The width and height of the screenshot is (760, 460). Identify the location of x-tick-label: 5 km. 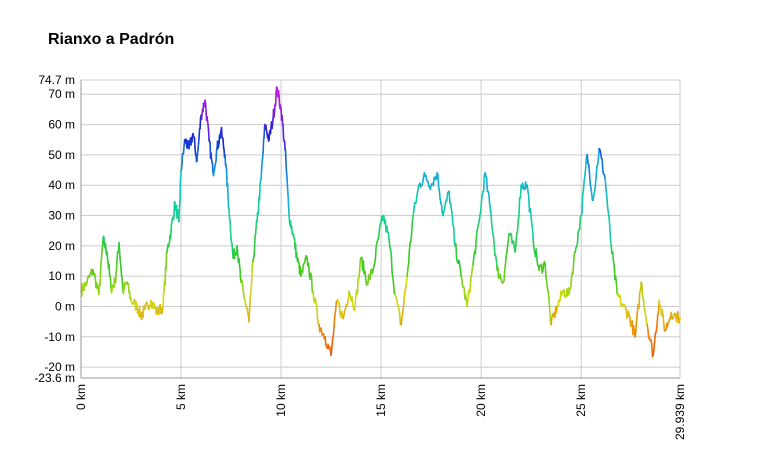
(181, 397).